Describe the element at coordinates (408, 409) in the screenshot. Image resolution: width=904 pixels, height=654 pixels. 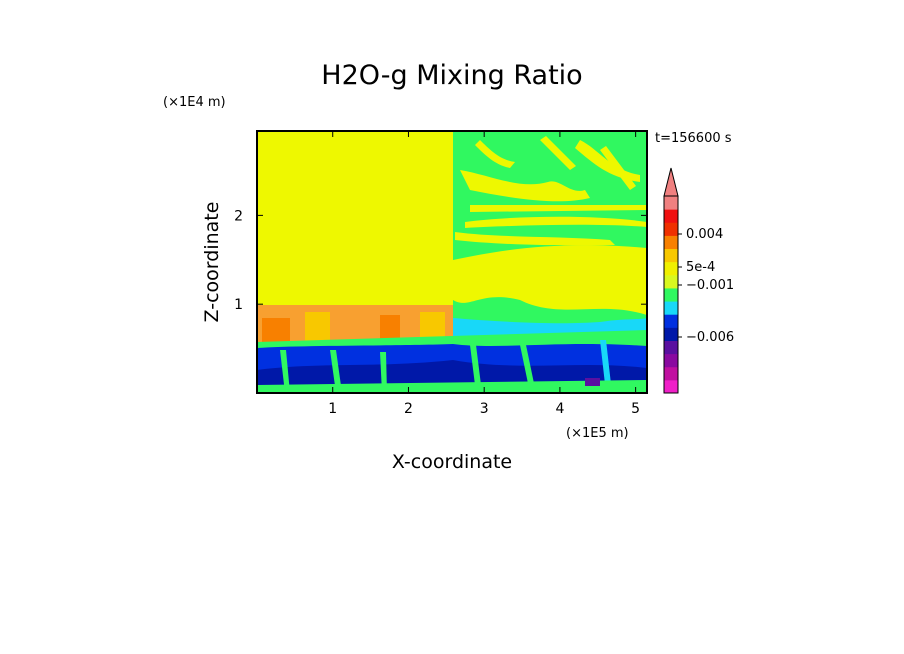
I see `x-tick-label: 2` at that location.